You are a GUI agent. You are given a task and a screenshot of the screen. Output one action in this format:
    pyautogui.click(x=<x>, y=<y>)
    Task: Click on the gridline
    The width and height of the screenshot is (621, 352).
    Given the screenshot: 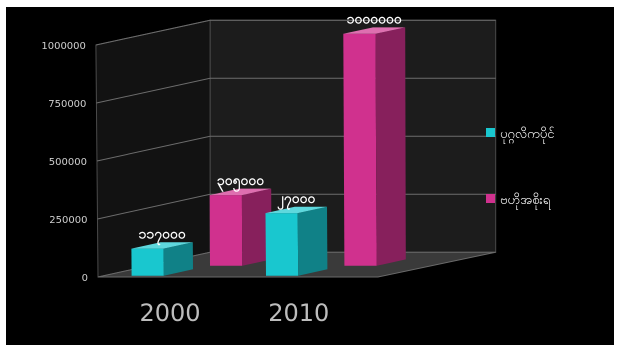 What is the action you would take?
    pyautogui.click(x=295, y=32)
    